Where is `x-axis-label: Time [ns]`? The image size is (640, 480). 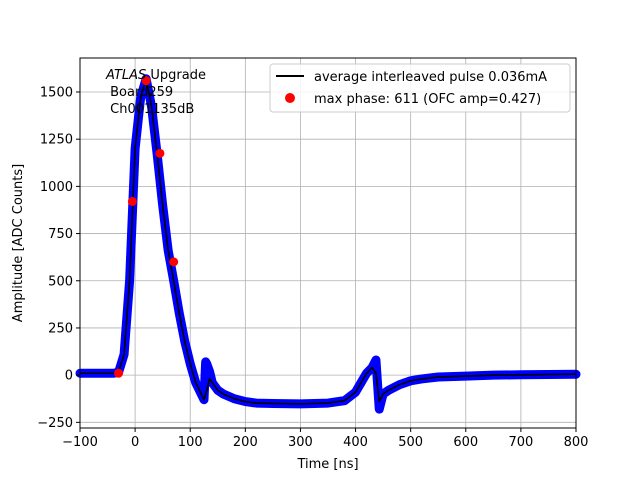 x-axis-label: Time [ns] is located at coordinates (327, 464).